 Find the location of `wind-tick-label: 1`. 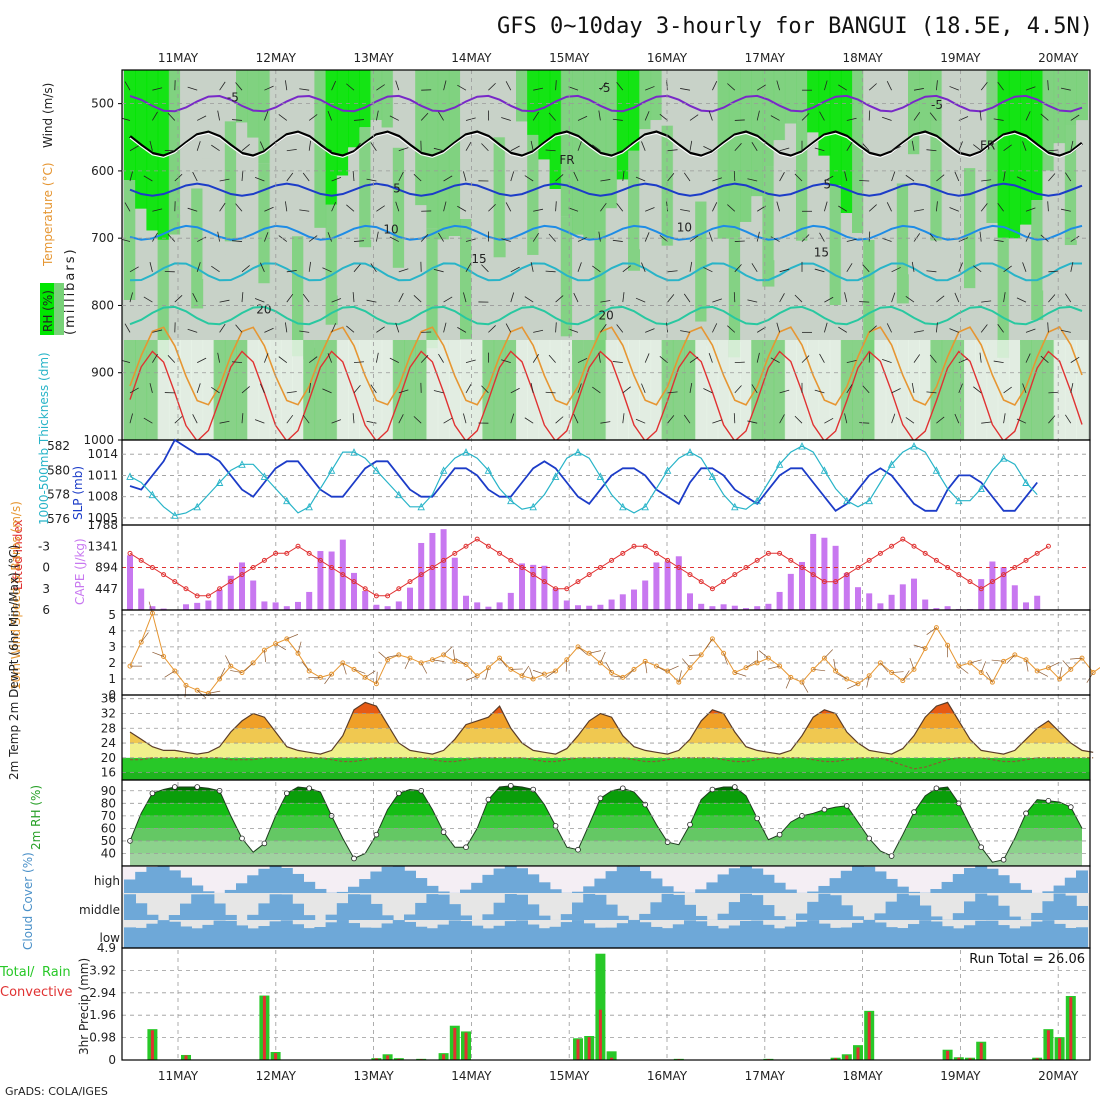

wind-tick-label: 1 is located at coordinates (112, 679).